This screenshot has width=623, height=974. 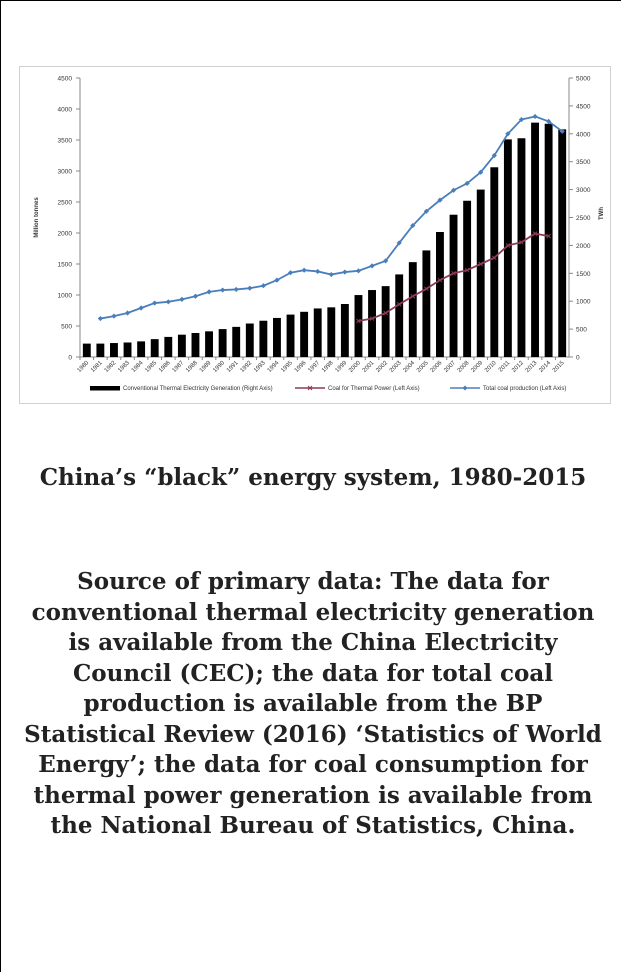 What do you see at coordinates (310, 388) in the screenshot?
I see `legend-marker-coal-thermal-power` at bounding box center [310, 388].